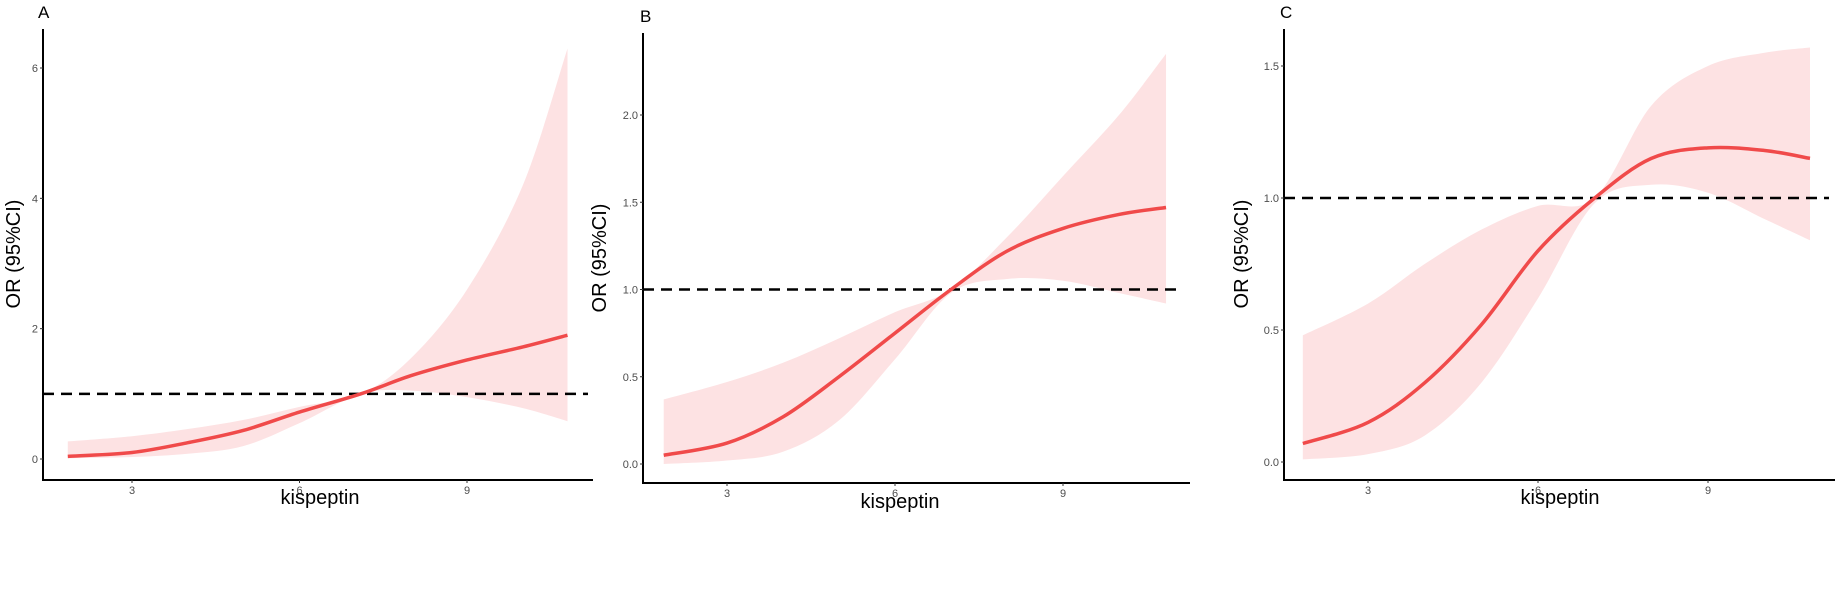 This screenshot has height=607, width=1844. I want to click on panel-label: A, so click(44, 12).